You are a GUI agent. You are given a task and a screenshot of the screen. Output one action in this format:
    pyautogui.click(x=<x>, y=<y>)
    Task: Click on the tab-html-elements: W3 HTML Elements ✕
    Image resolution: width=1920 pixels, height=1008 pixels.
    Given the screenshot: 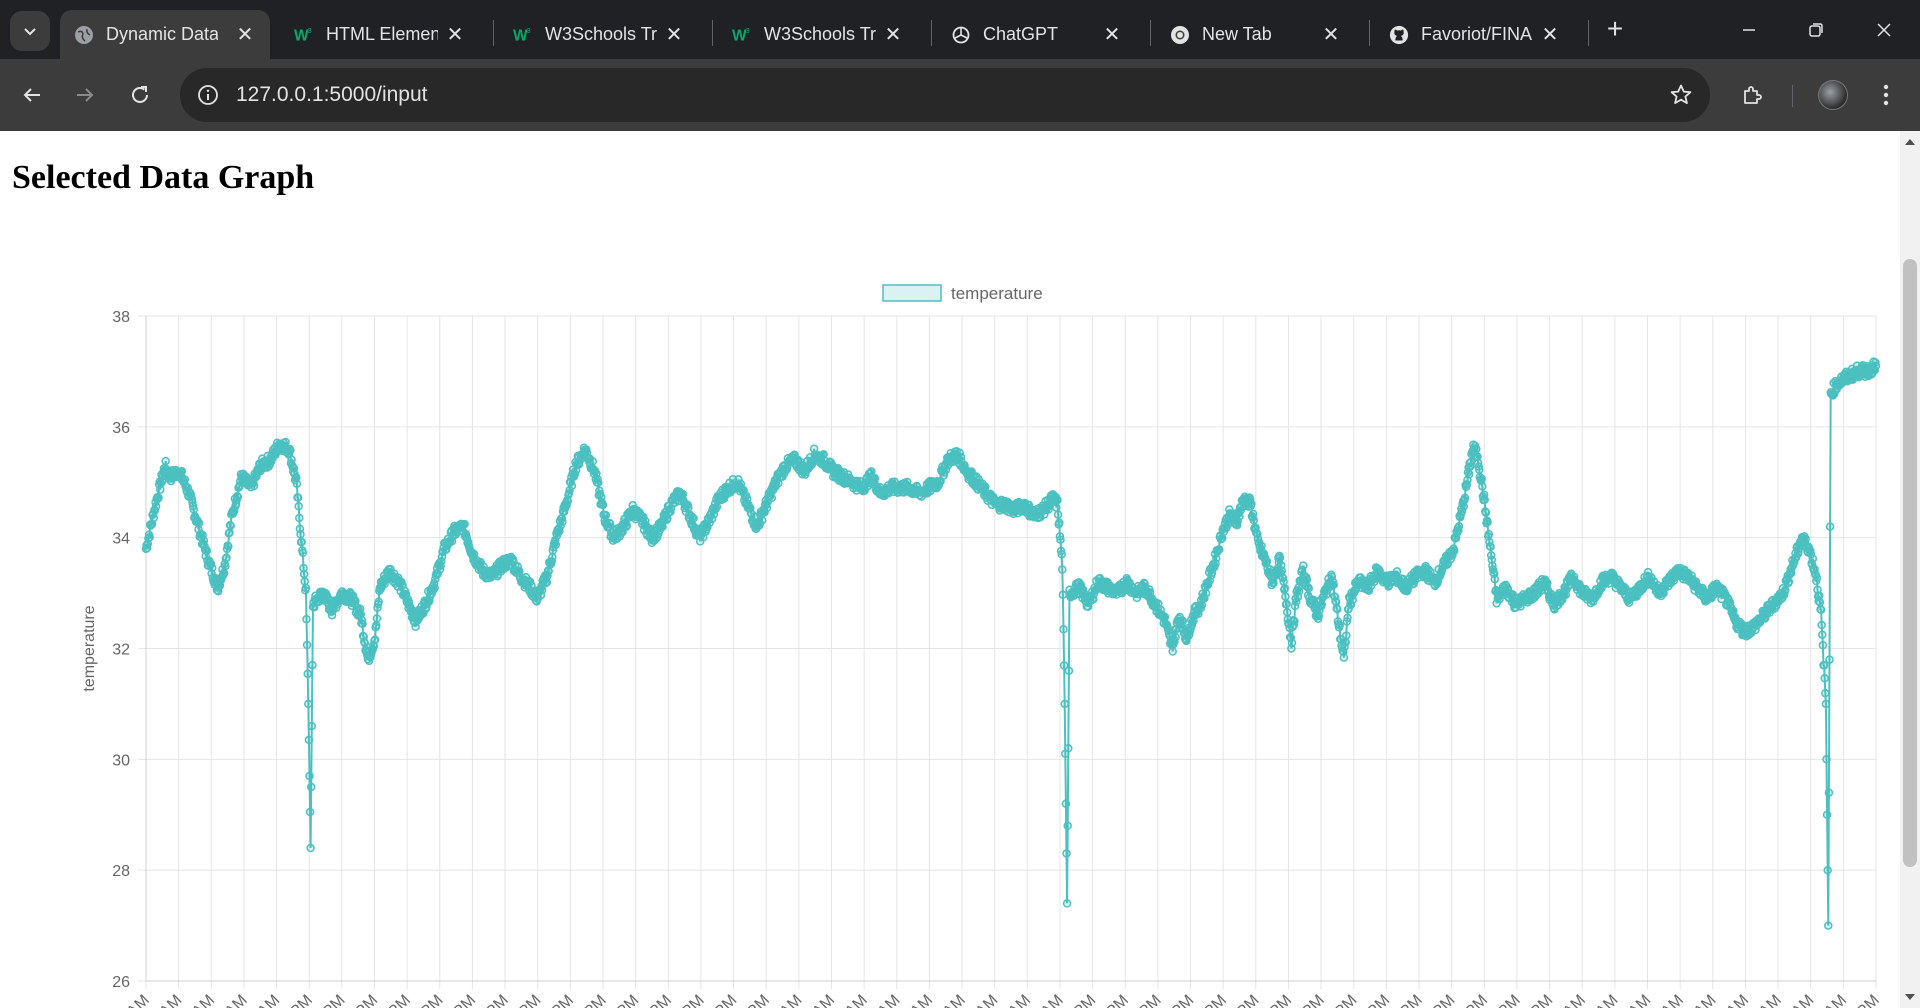 What is the action you would take?
    pyautogui.click(x=380, y=34)
    